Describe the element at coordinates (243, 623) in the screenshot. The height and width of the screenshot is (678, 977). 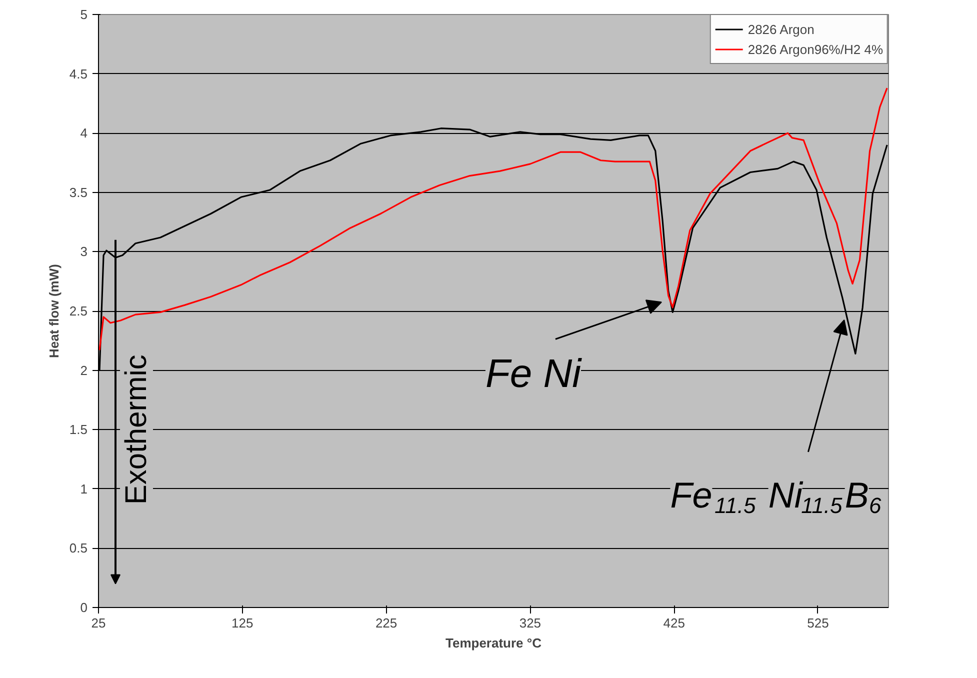
I see `x-tick-label: 125` at that location.